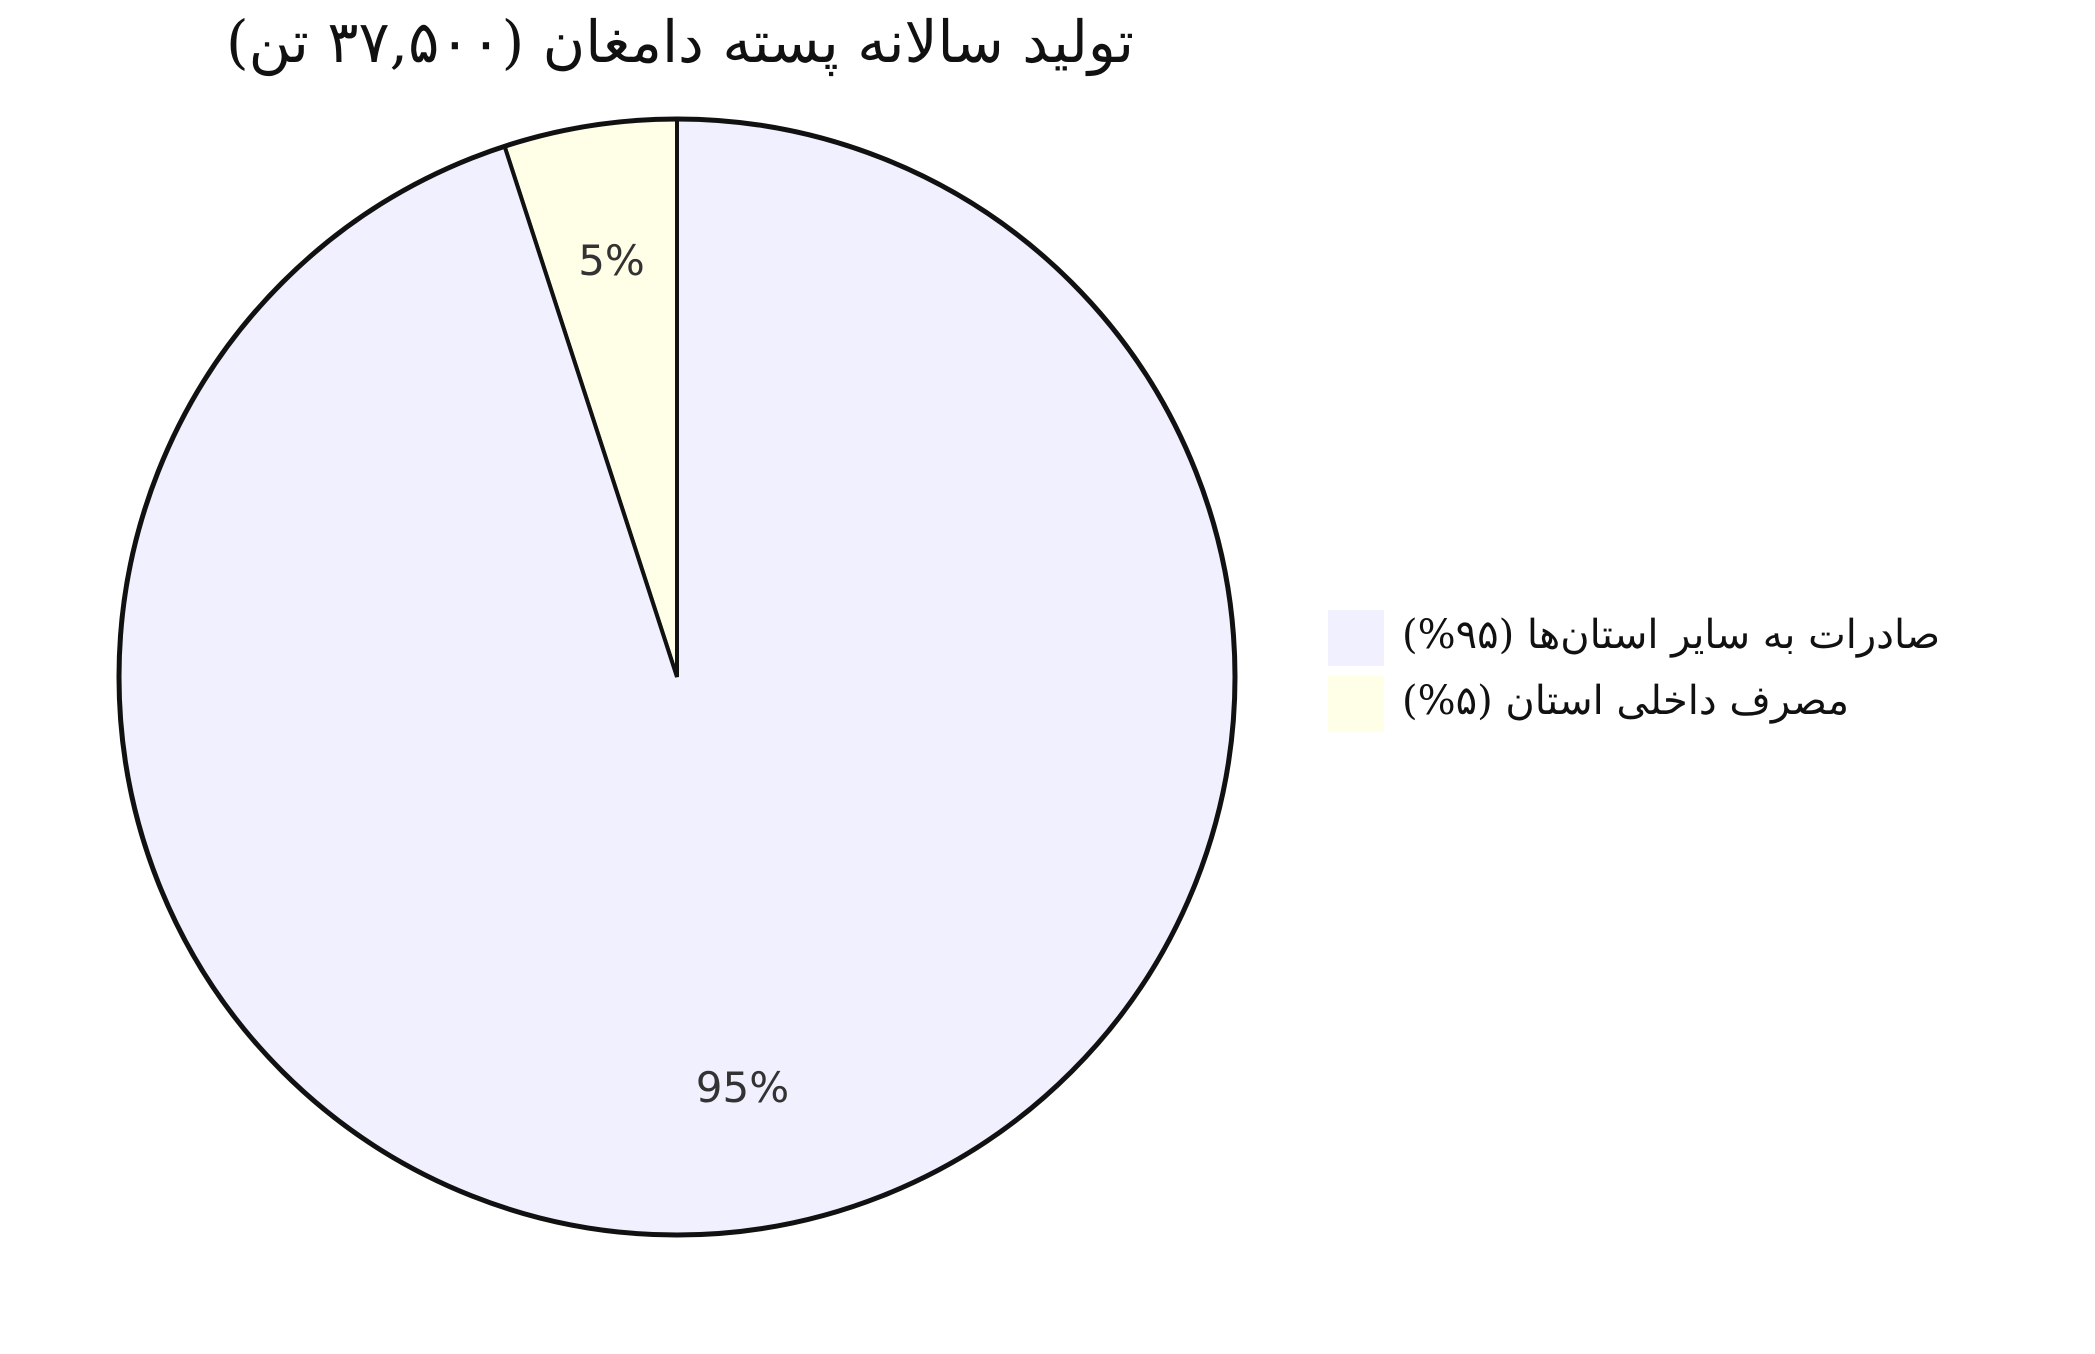  I want to click on legend-label-1: صادرات به سایر استان‌ها (۹۵%), so click(1671, 635).